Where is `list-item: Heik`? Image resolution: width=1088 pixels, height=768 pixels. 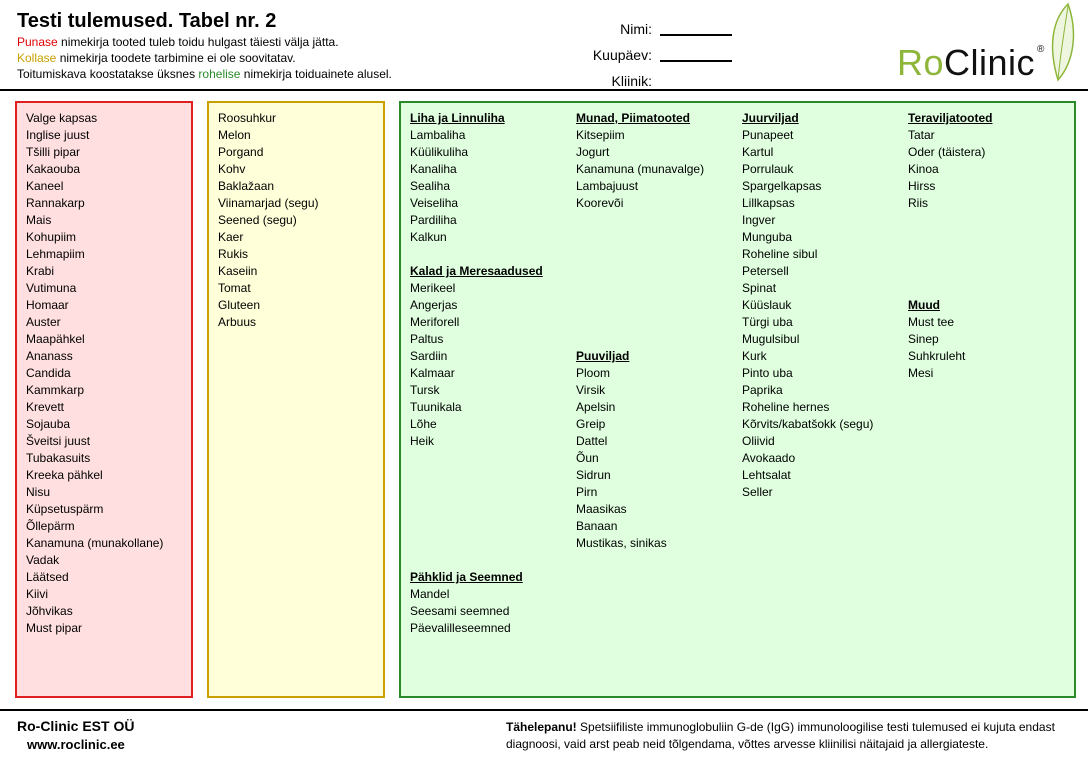
list-item: Heik is located at coordinates (422, 441).